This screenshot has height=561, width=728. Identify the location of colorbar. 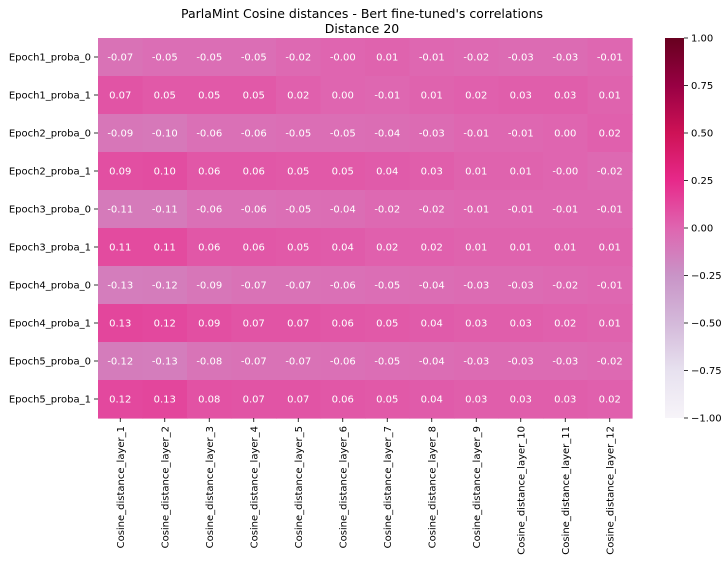
(674, 228).